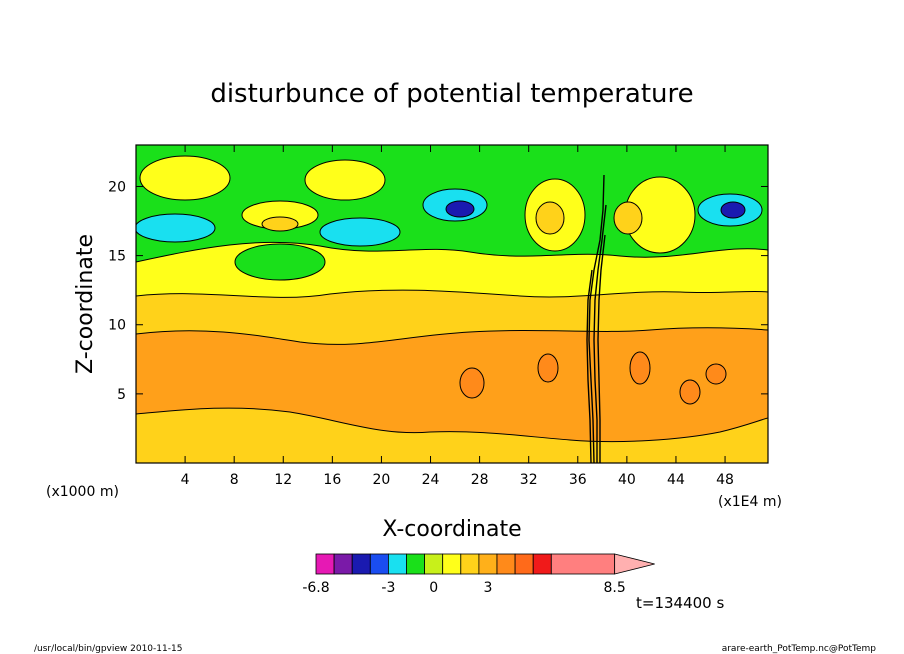 The width and height of the screenshot is (904, 654). I want to click on chart-title: disturbunce of potential temperature, so click(451, 94).